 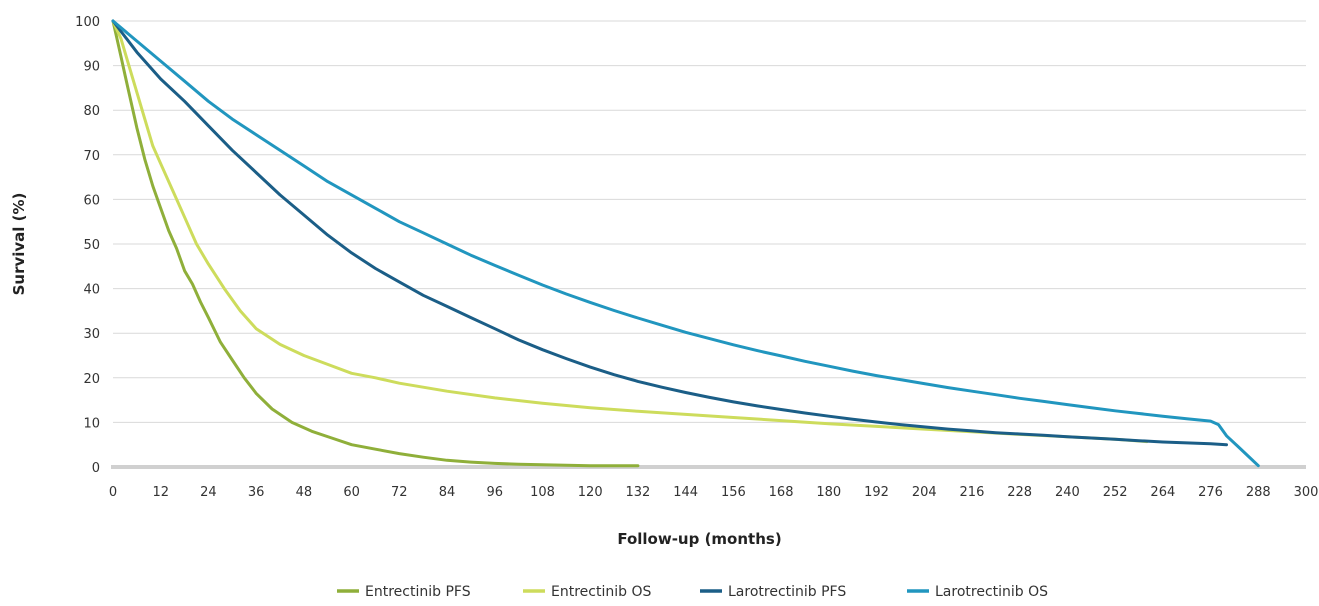 I want to click on x-tick-label: 300, so click(x=1306, y=492).